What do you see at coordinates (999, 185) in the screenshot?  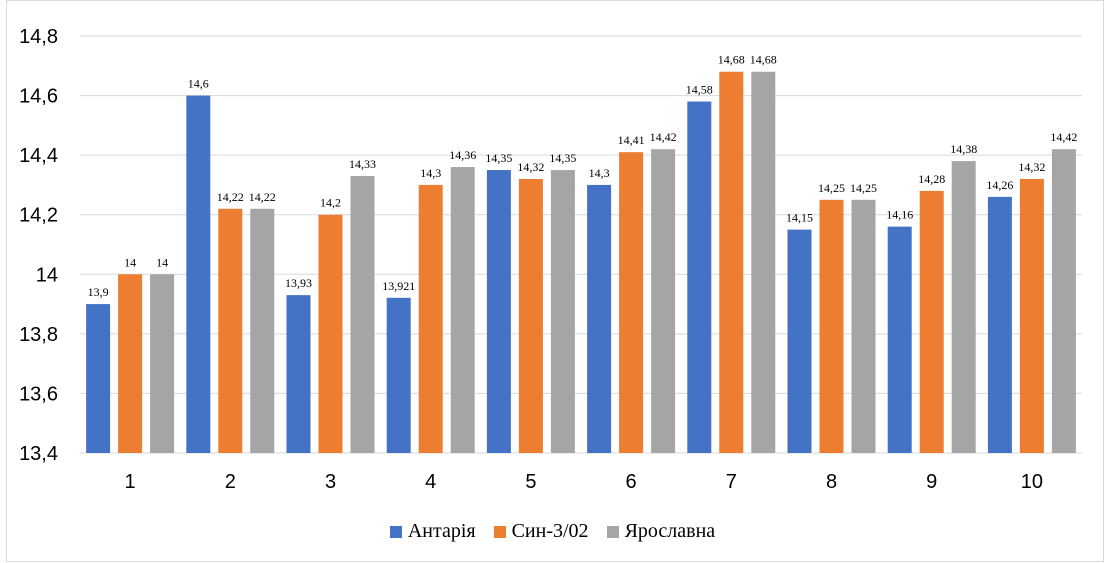 I see `data-label: 14,26` at bounding box center [999, 185].